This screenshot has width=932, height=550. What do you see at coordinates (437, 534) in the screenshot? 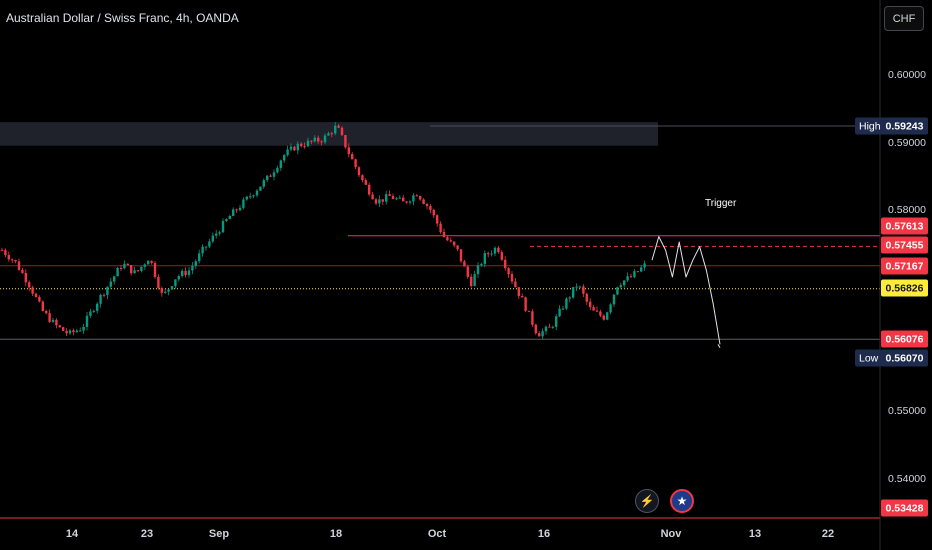
I see `x-tick-label: Oct` at bounding box center [437, 534].